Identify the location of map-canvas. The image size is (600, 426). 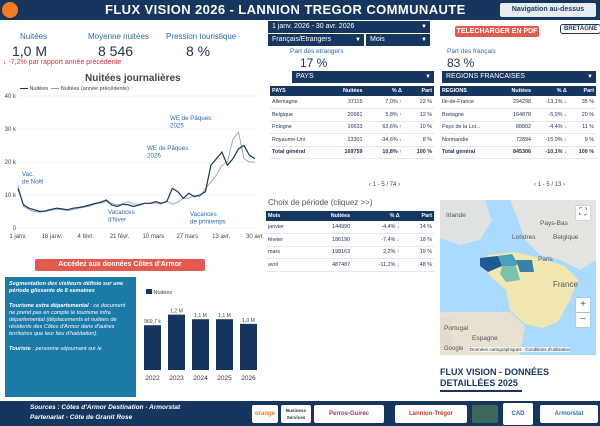
(518, 277).